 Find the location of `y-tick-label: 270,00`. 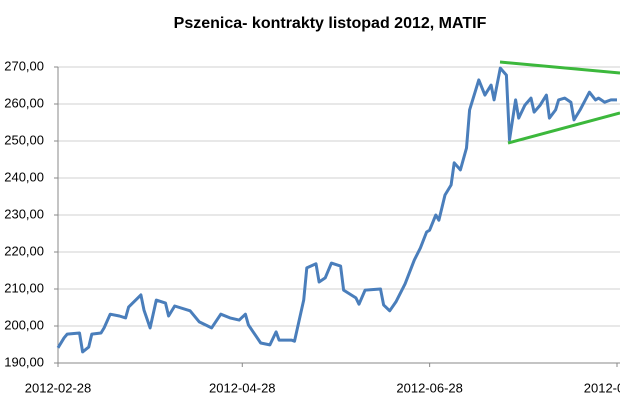

y-tick-label: 270,00 is located at coordinates (24, 65).